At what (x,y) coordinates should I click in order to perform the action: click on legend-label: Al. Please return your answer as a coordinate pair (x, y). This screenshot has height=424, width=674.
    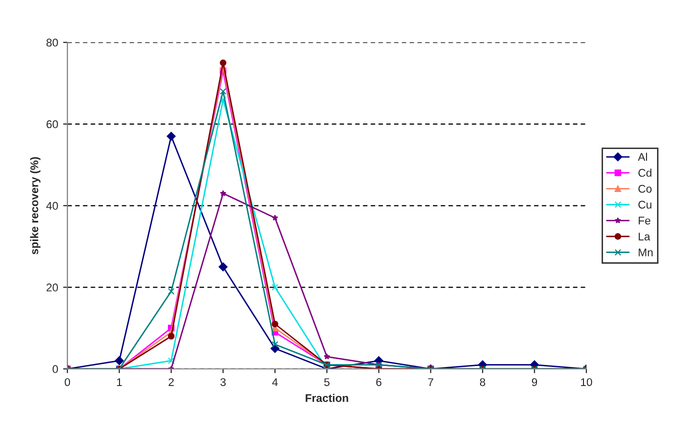
    Looking at the image, I should click on (643, 156).